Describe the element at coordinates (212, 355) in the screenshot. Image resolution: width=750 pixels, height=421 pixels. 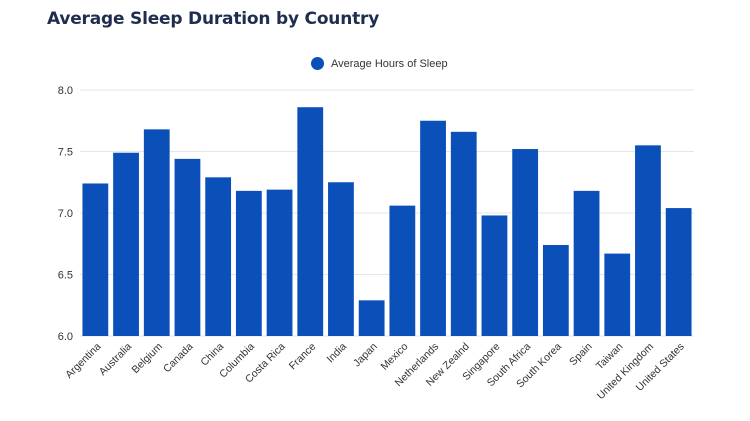
I see `x-category-label: China` at that location.